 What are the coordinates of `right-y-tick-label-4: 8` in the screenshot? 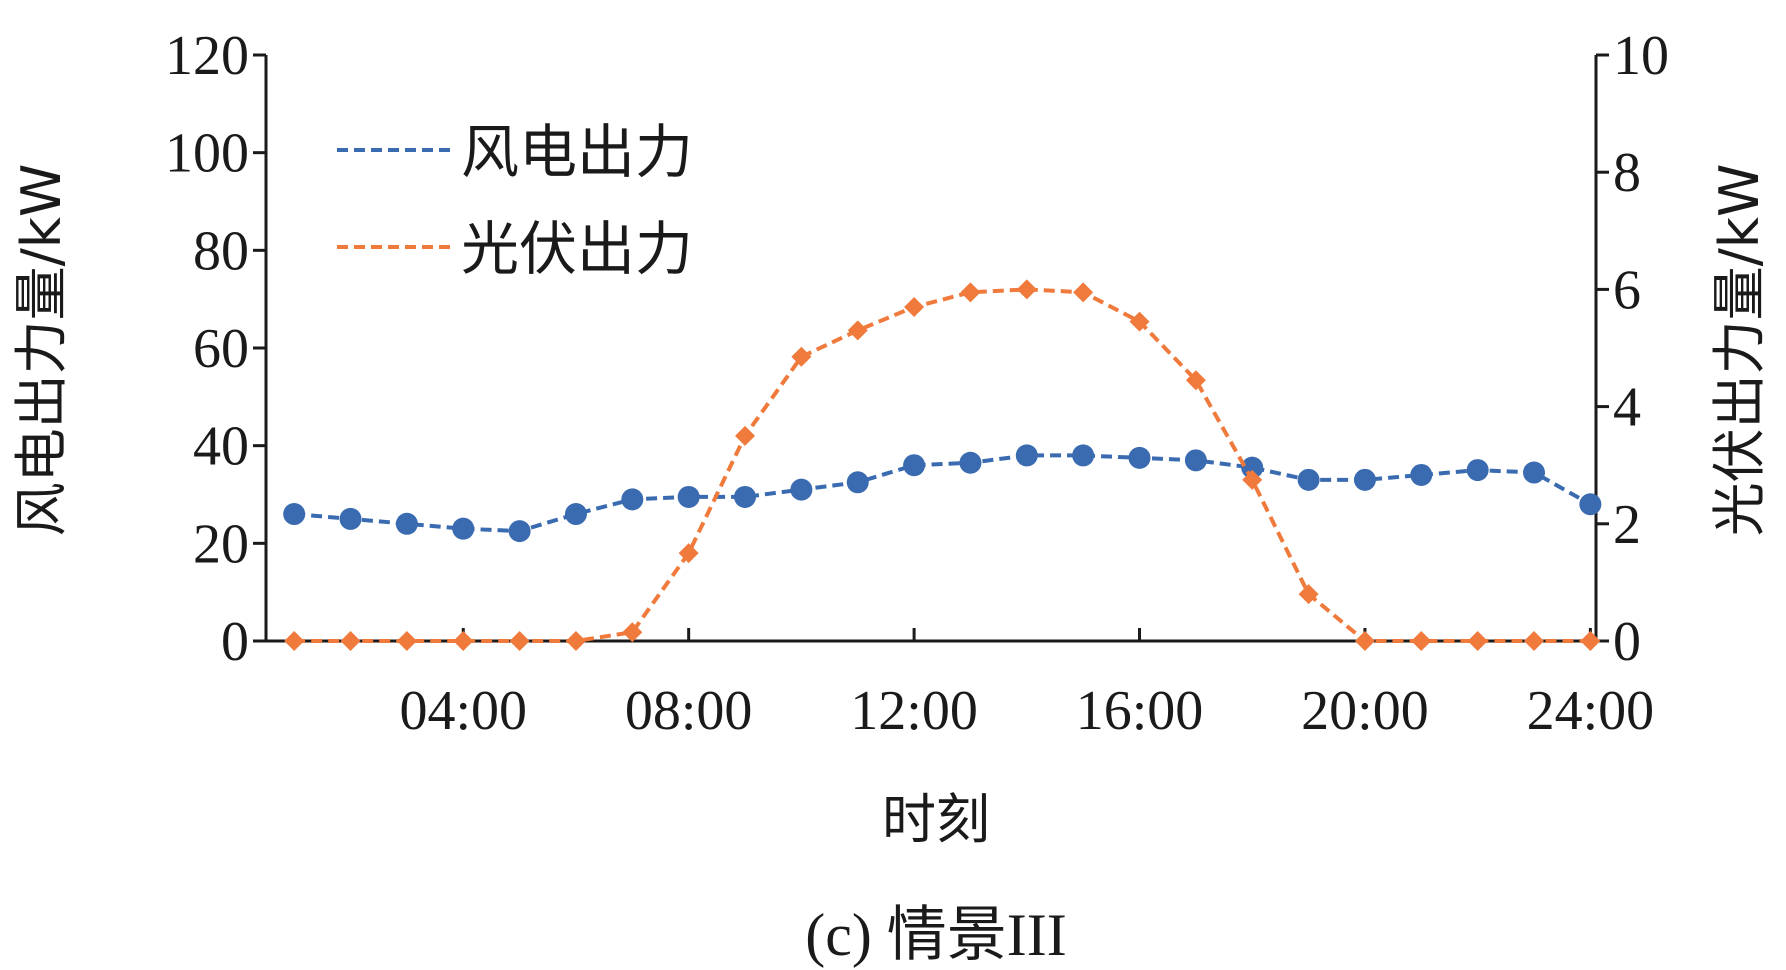 It's located at (1627, 173).